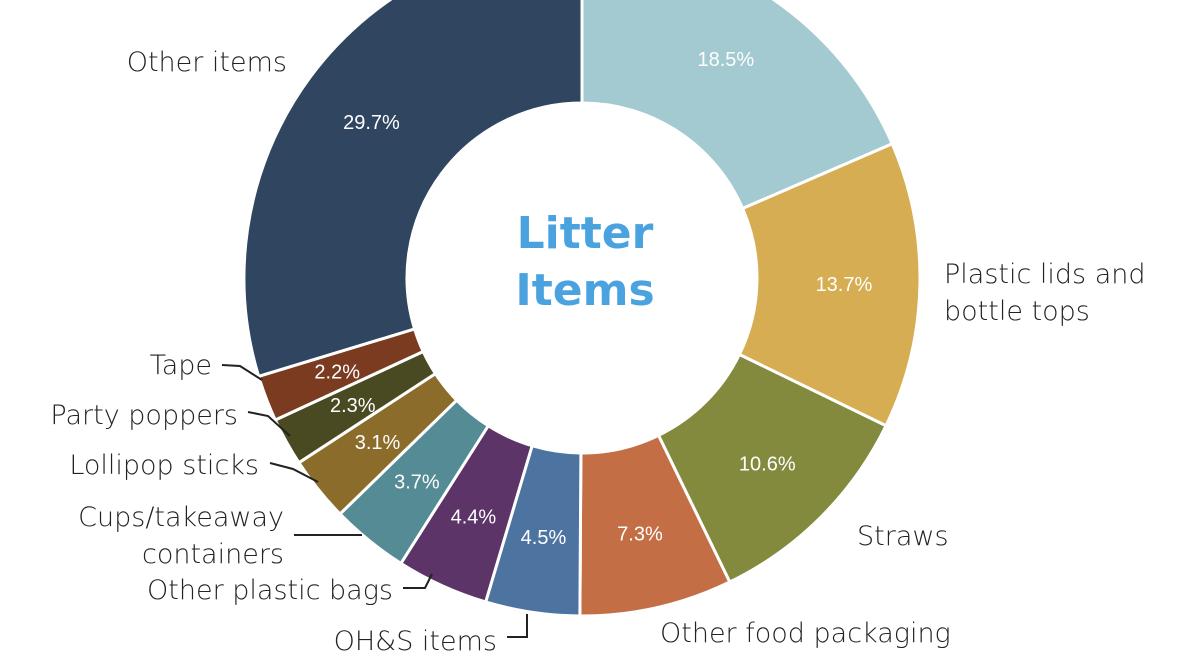 This screenshot has width=1200, height=661. I want to click on slice-percent-label: 13.7%, so click(844, 285).